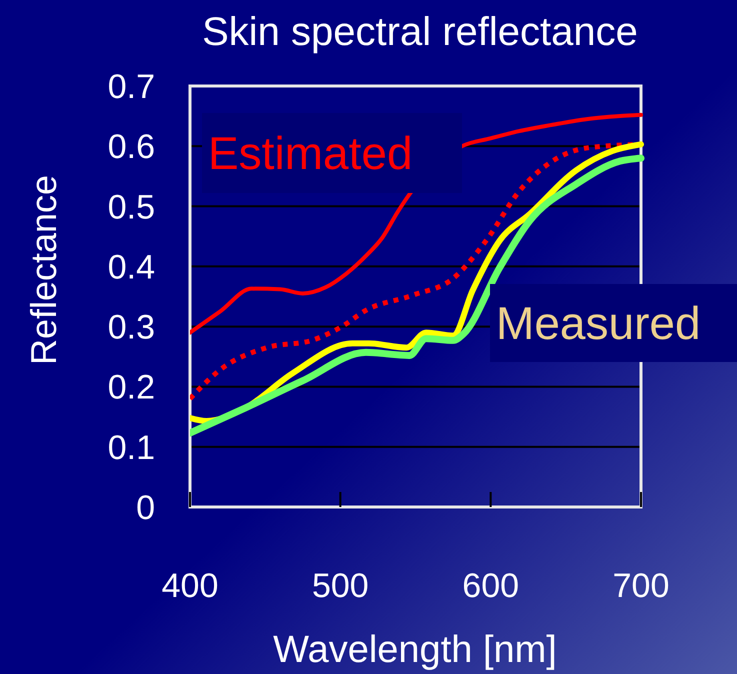 The image size is (737, 674). I want to click on y-tick-label: 0.6, so click(131, 147).